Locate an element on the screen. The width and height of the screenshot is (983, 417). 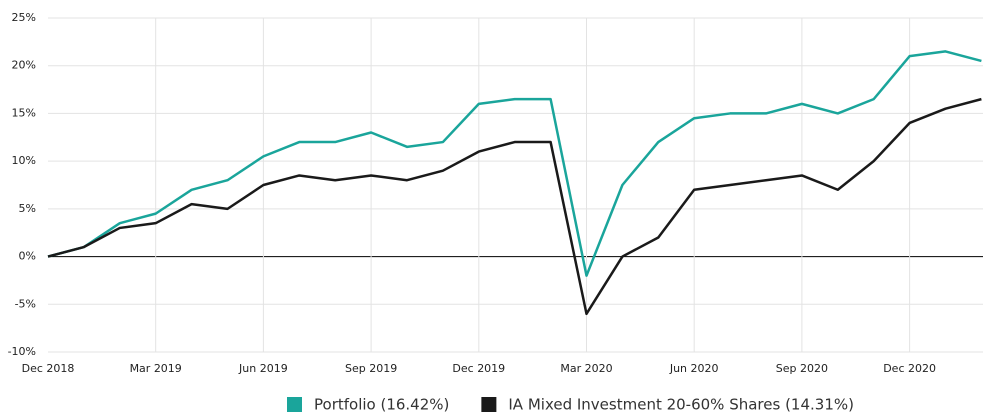
y-tick-label: 25% is located at coordinates (24, 17).